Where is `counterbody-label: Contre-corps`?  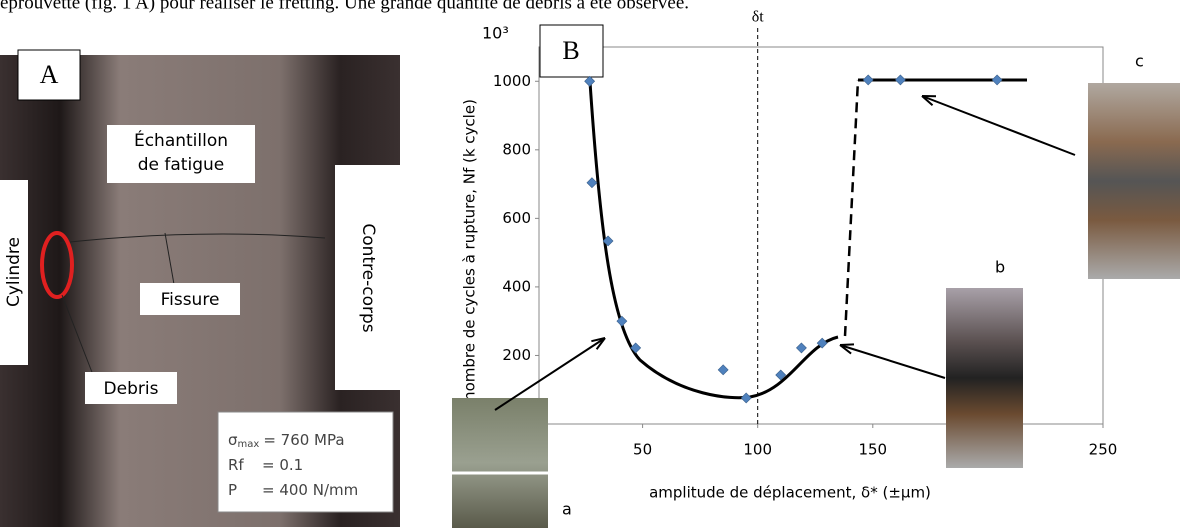
counterbody-label: Contre-corps is located at coordinates (368, 277).